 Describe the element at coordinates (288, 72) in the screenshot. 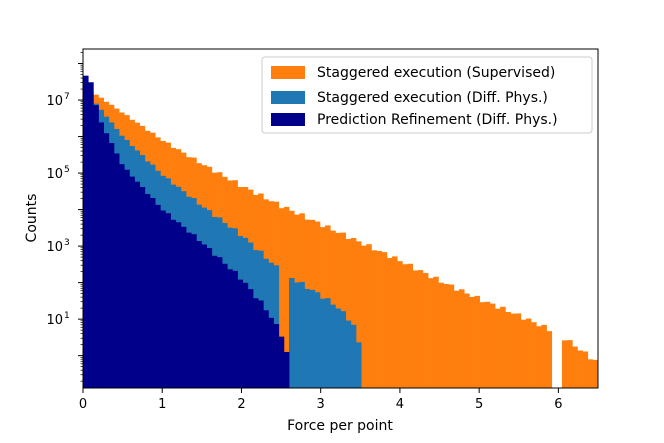

I see `legend-swatch-supervised` at that location.